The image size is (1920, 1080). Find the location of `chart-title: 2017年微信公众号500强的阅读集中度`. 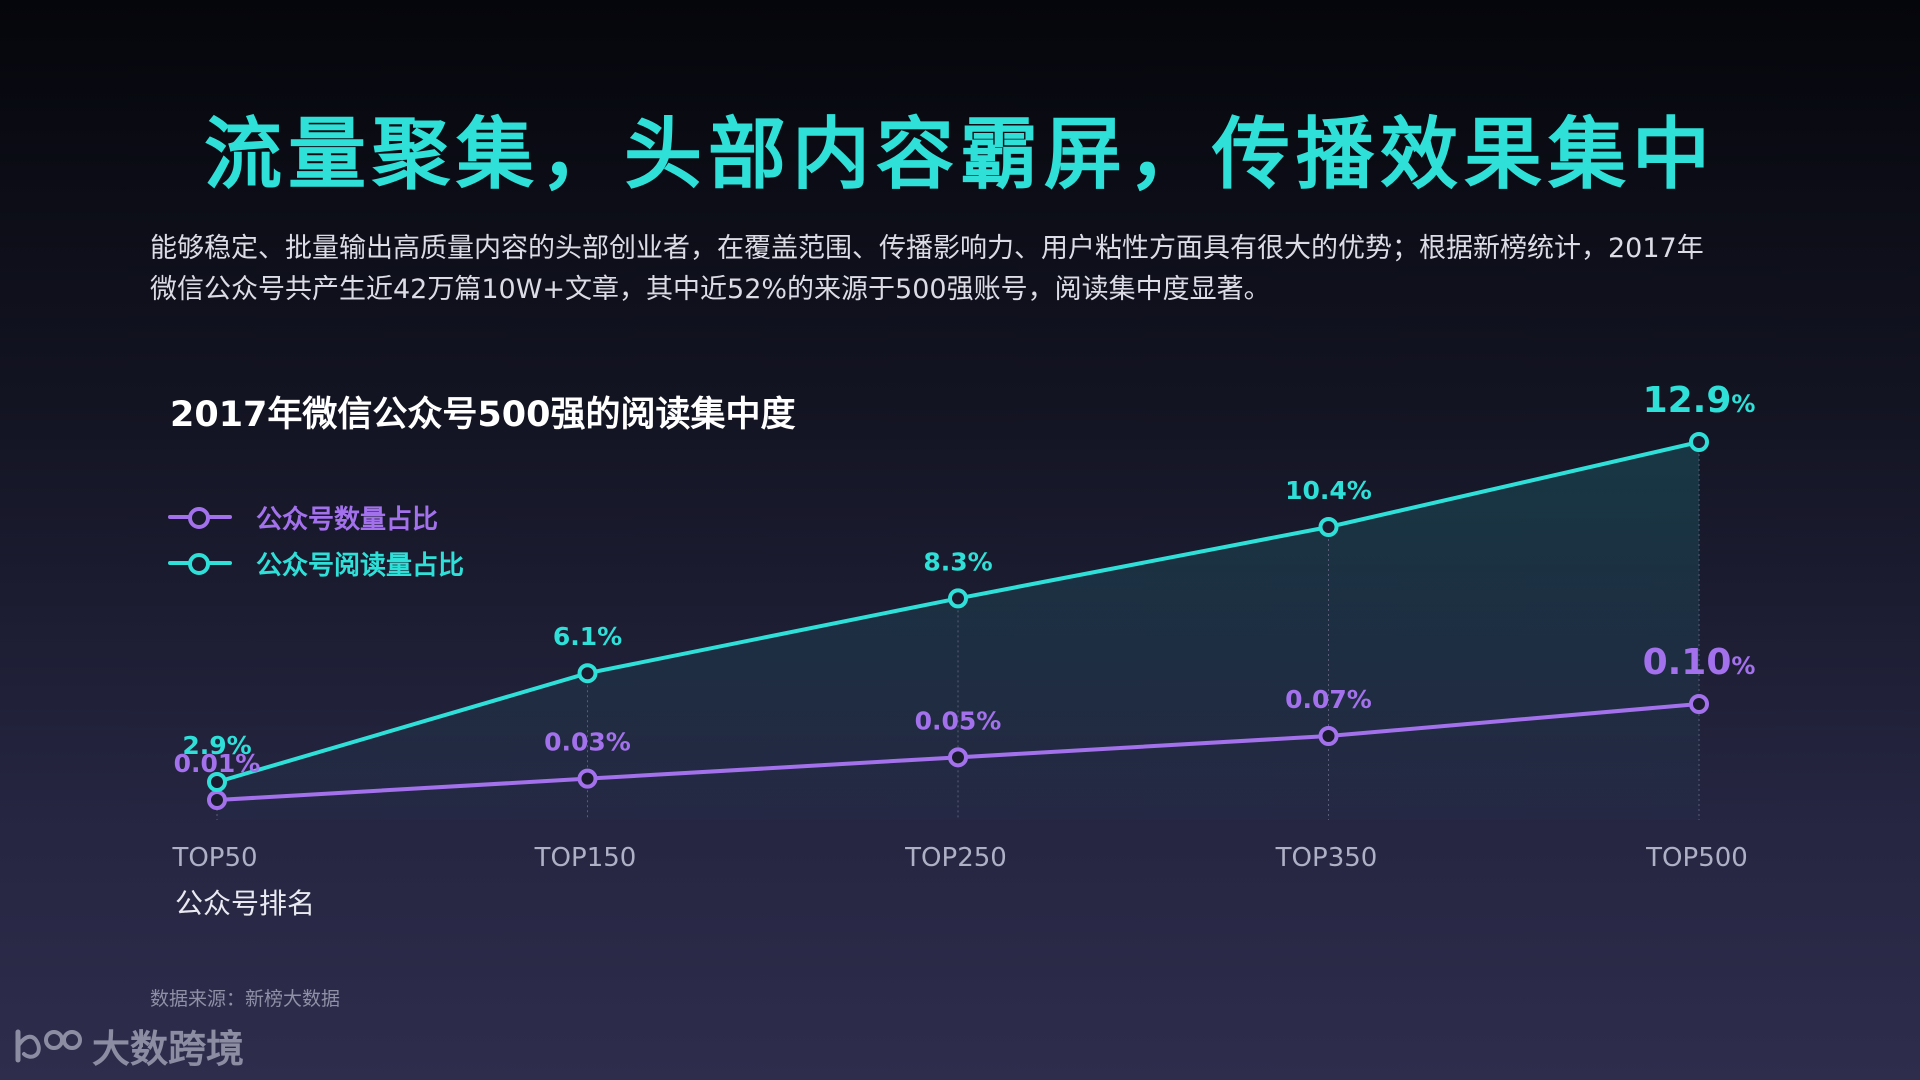

chart-title: 2017年微信公众号500强的阅读集中度 is located at coordinates (483, 415).